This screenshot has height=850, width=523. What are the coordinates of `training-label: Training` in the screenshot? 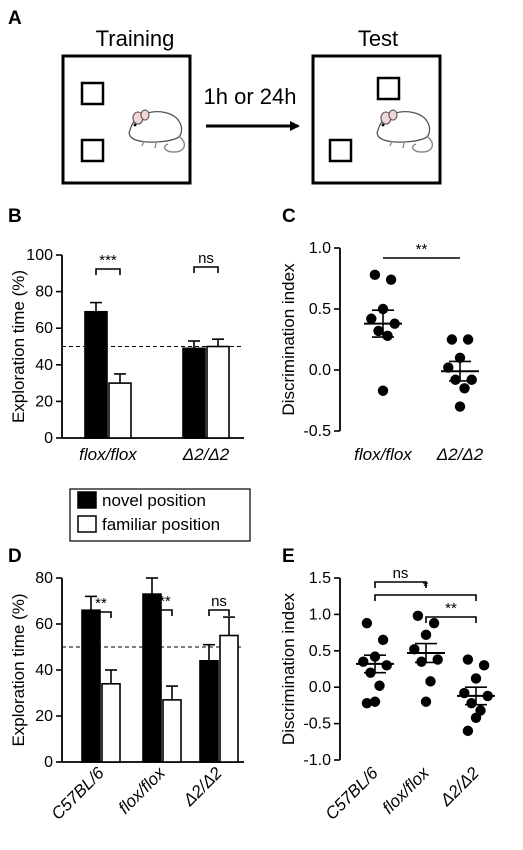 It's located at (135, 38).